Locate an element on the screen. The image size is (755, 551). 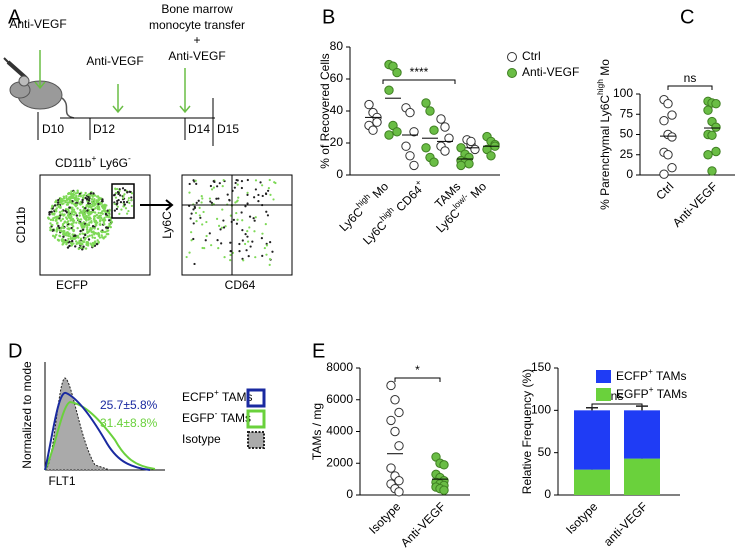
y-axis-label: Relative Frequency (%) is located at coordinates (527, 431).